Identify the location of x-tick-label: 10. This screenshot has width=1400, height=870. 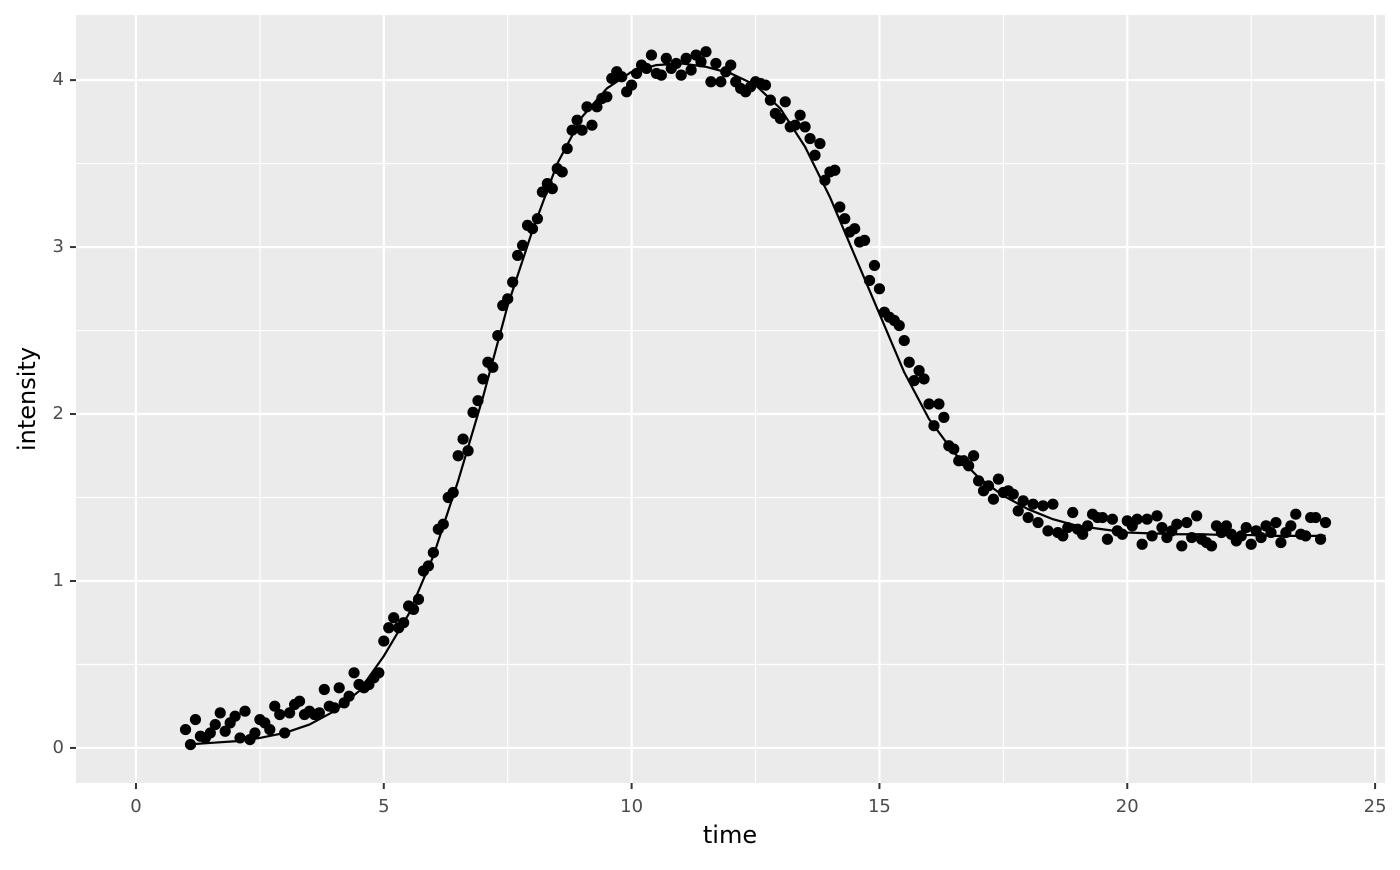
(631, 806).